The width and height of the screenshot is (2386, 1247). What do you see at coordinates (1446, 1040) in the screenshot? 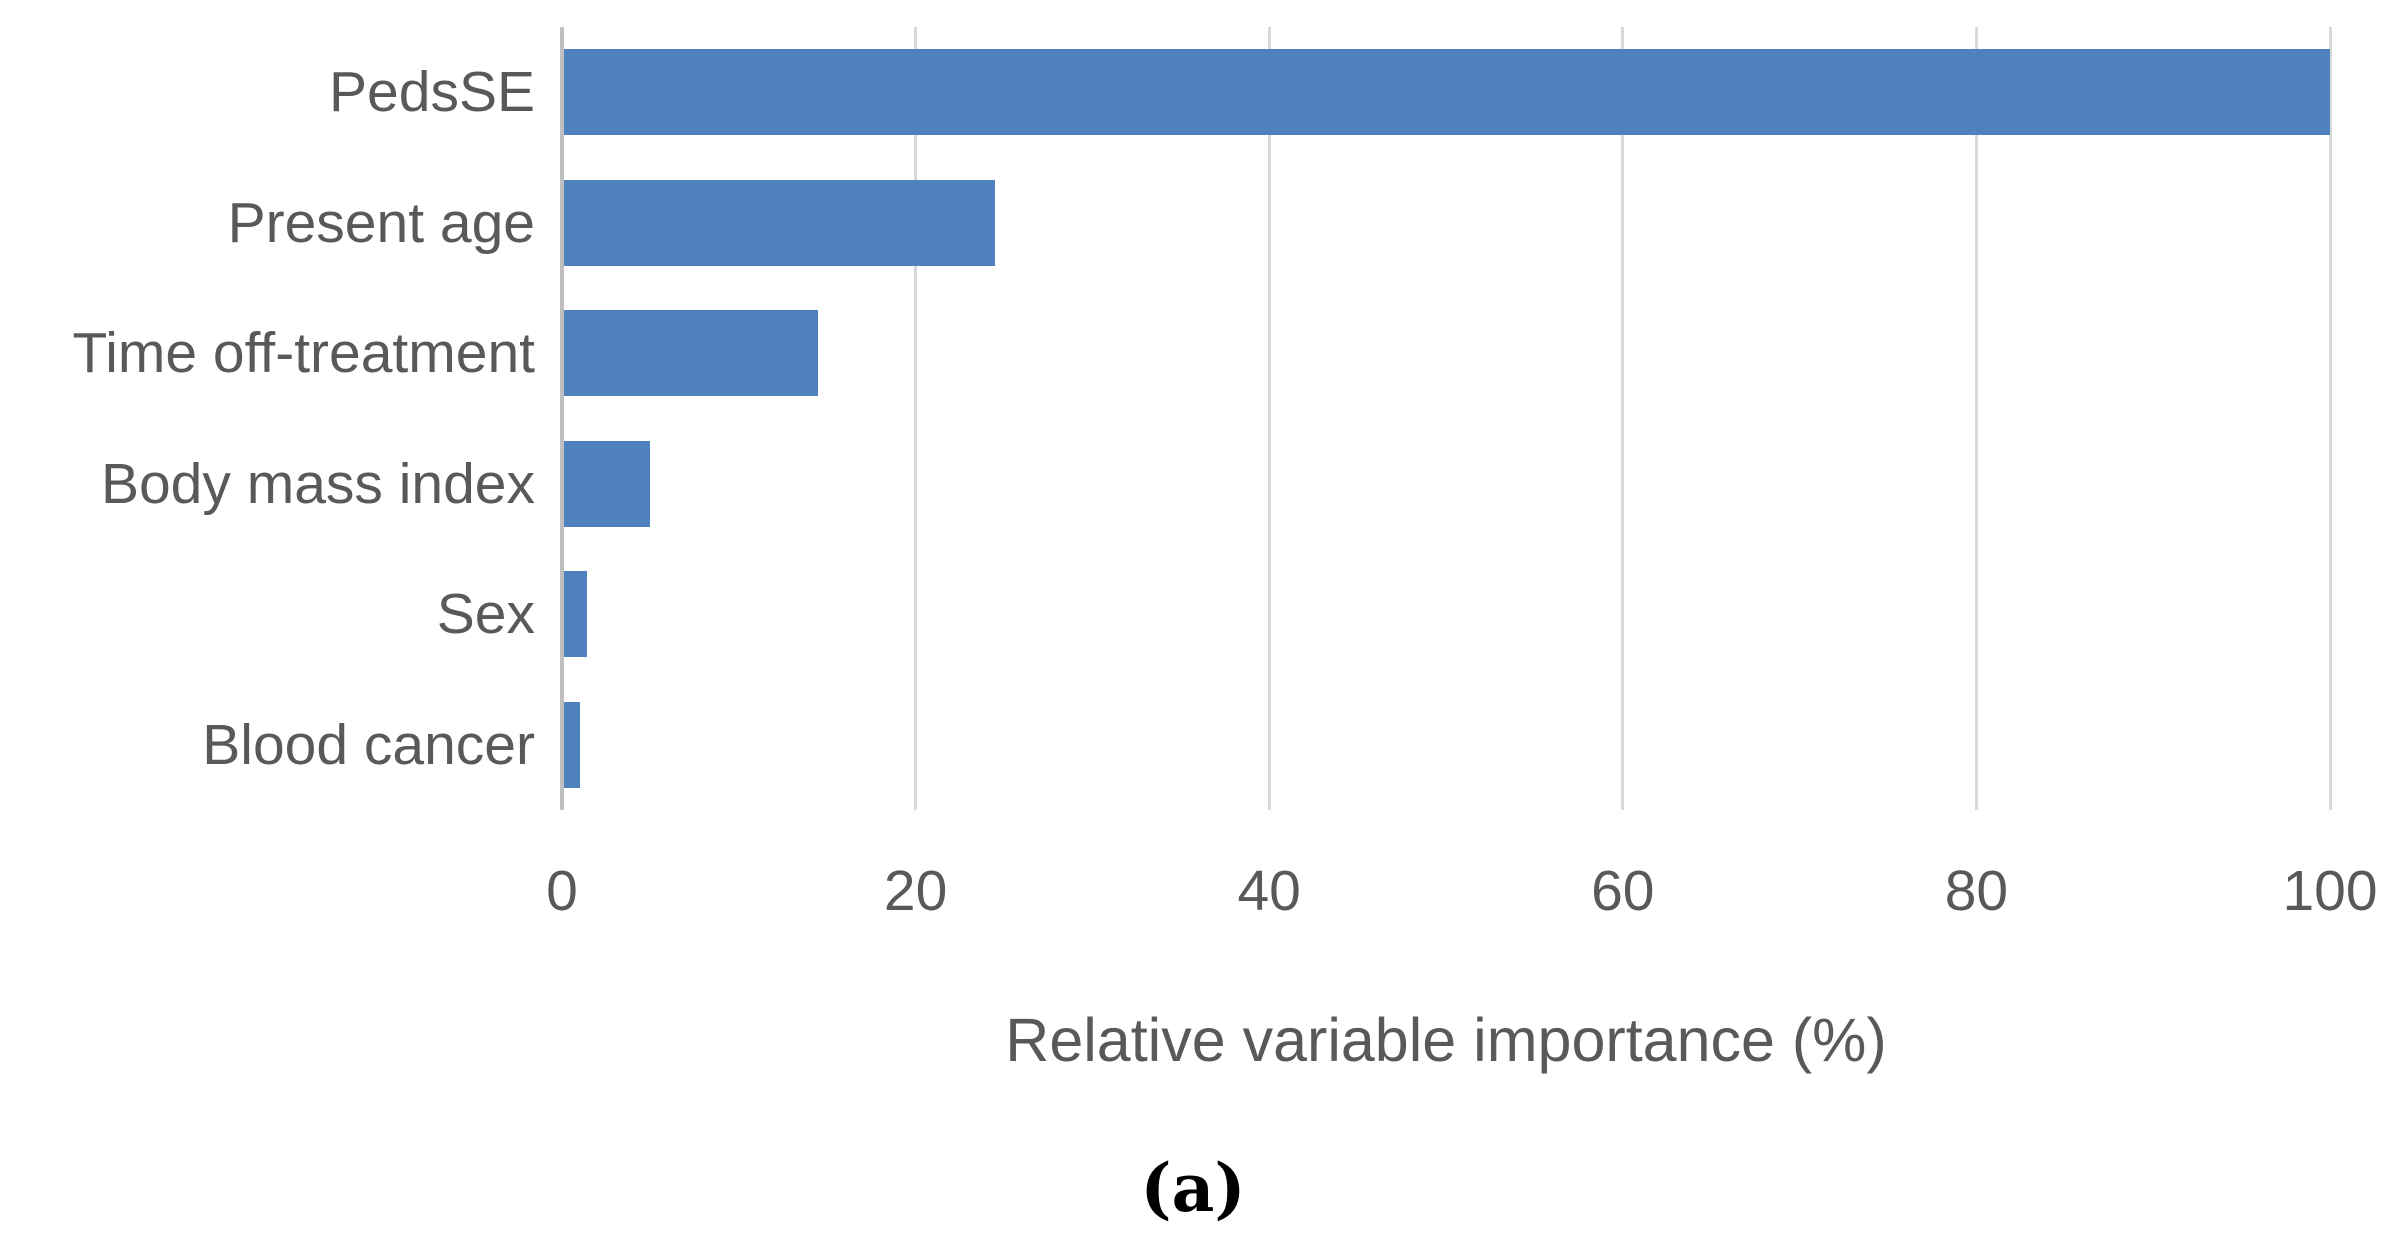
I see `x-axis-title: Relative variable importance (%)` at bounding box center [1446, 1040].